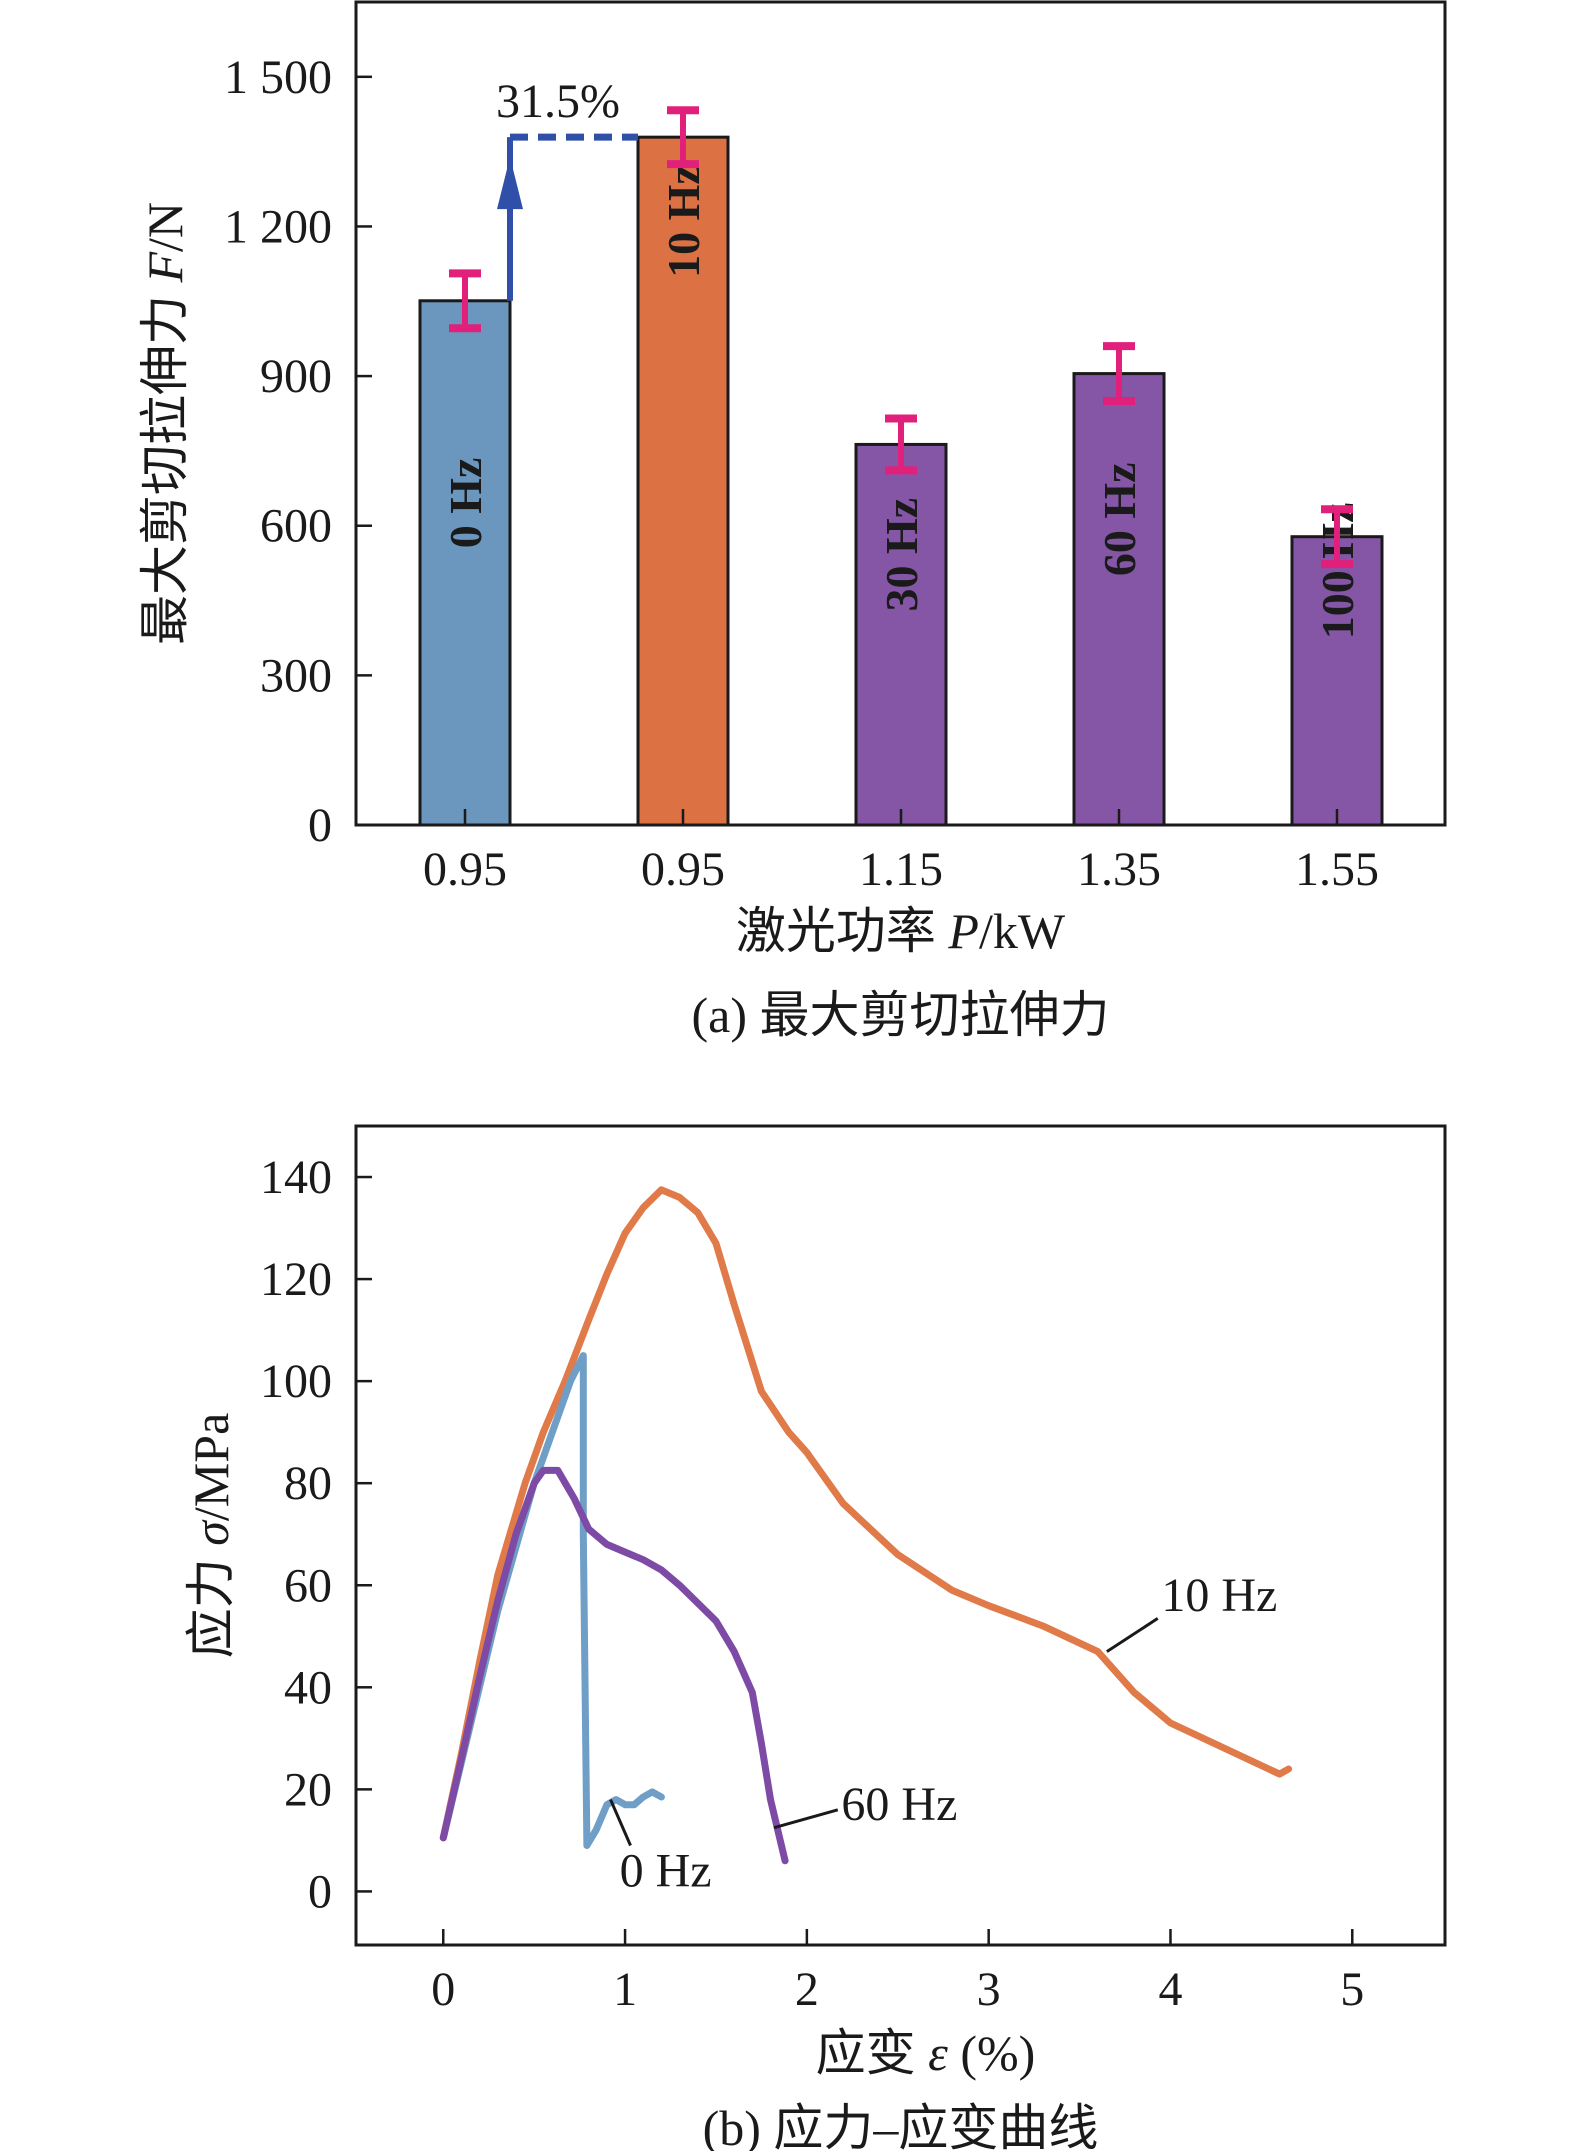 The height and width of the screenshot is (2151, 1575). I want to click on y-axis-label-italic: σ, so click(211, 1532).